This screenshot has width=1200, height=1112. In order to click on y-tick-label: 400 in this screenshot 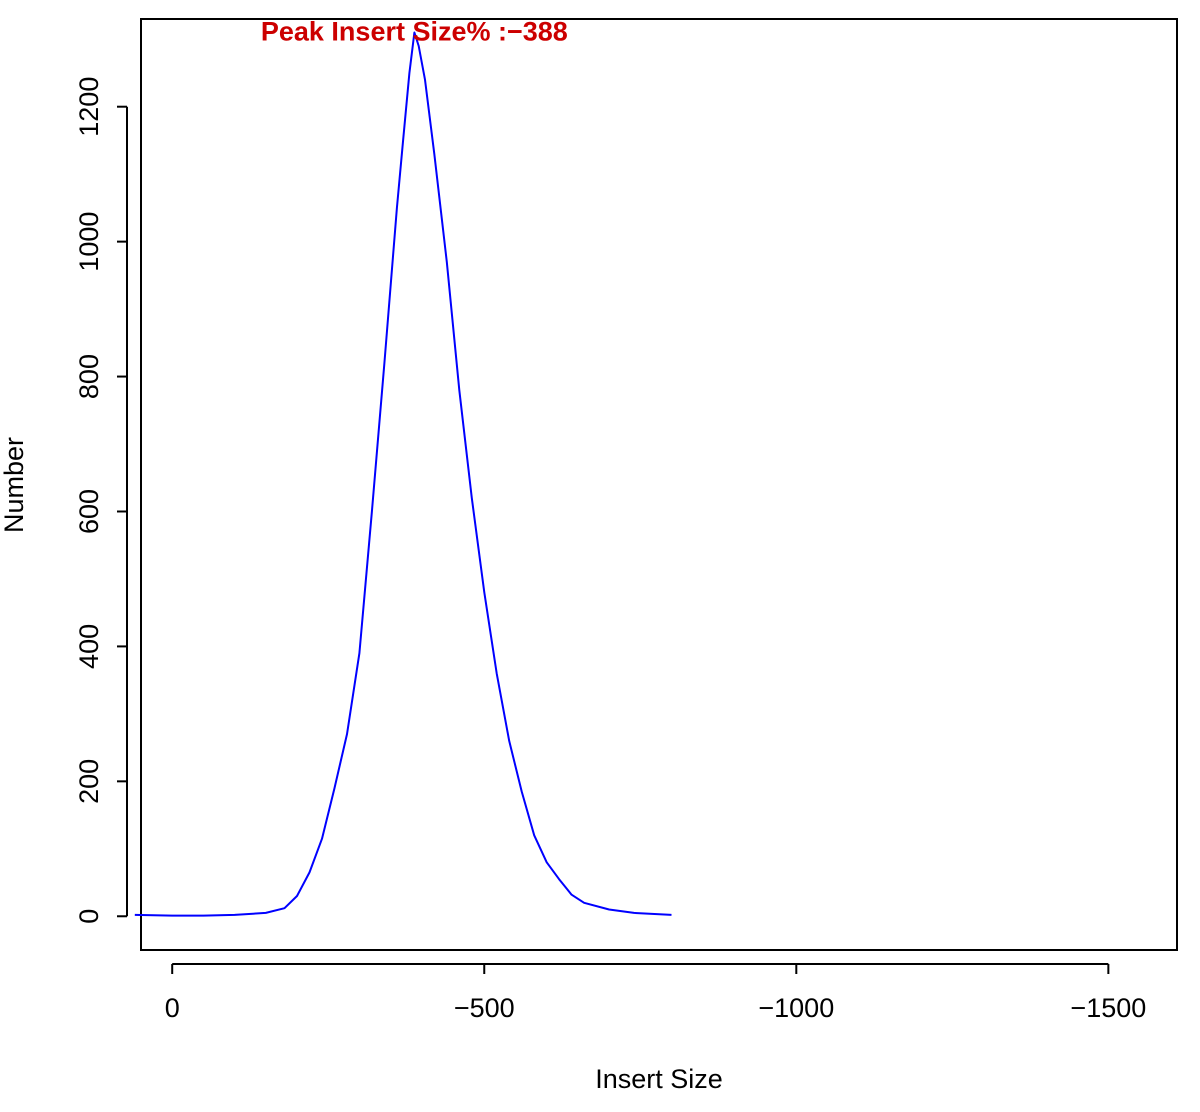, I will do `click(89, 646)`.